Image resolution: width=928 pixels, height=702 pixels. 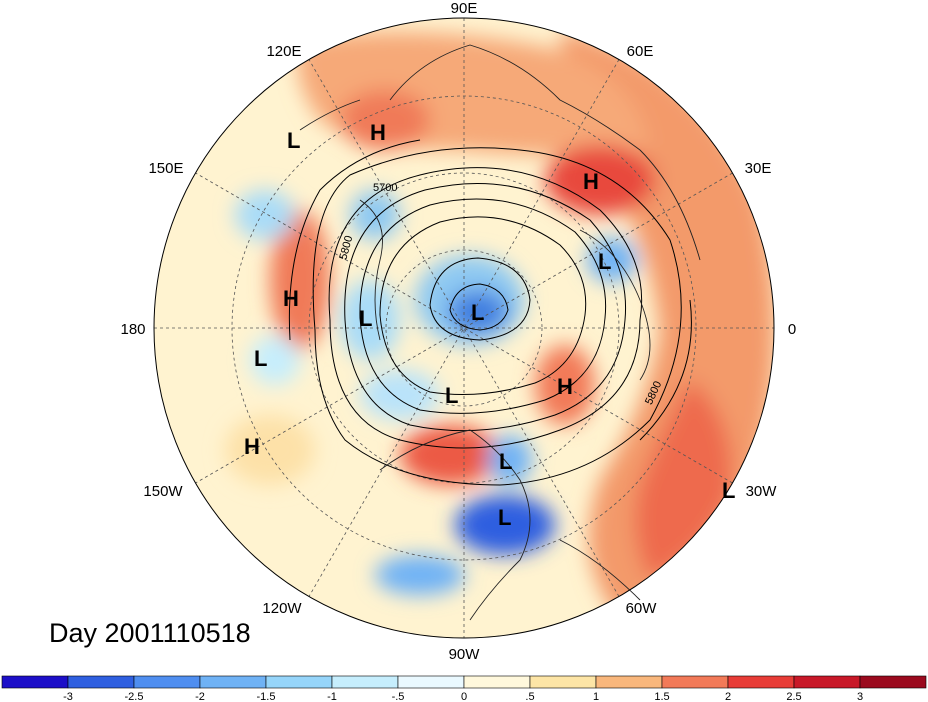 I want to click on colorbar-tick-label: -1.5, so click(x=266, y=696).